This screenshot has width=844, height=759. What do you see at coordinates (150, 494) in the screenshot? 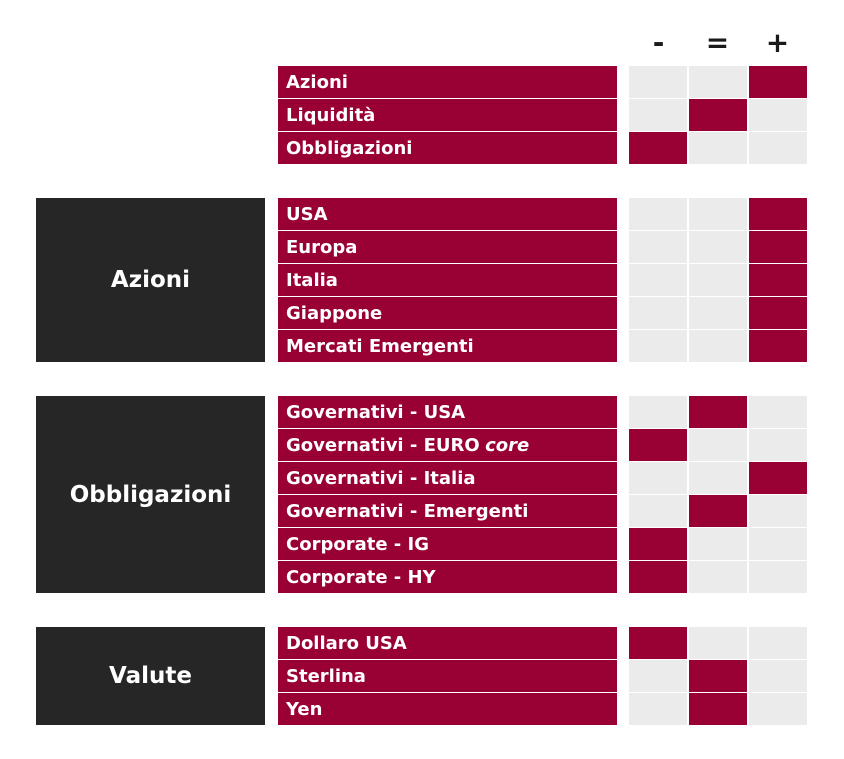
I see `section-label: Obbligazioni` at bounding box center [150, 494].